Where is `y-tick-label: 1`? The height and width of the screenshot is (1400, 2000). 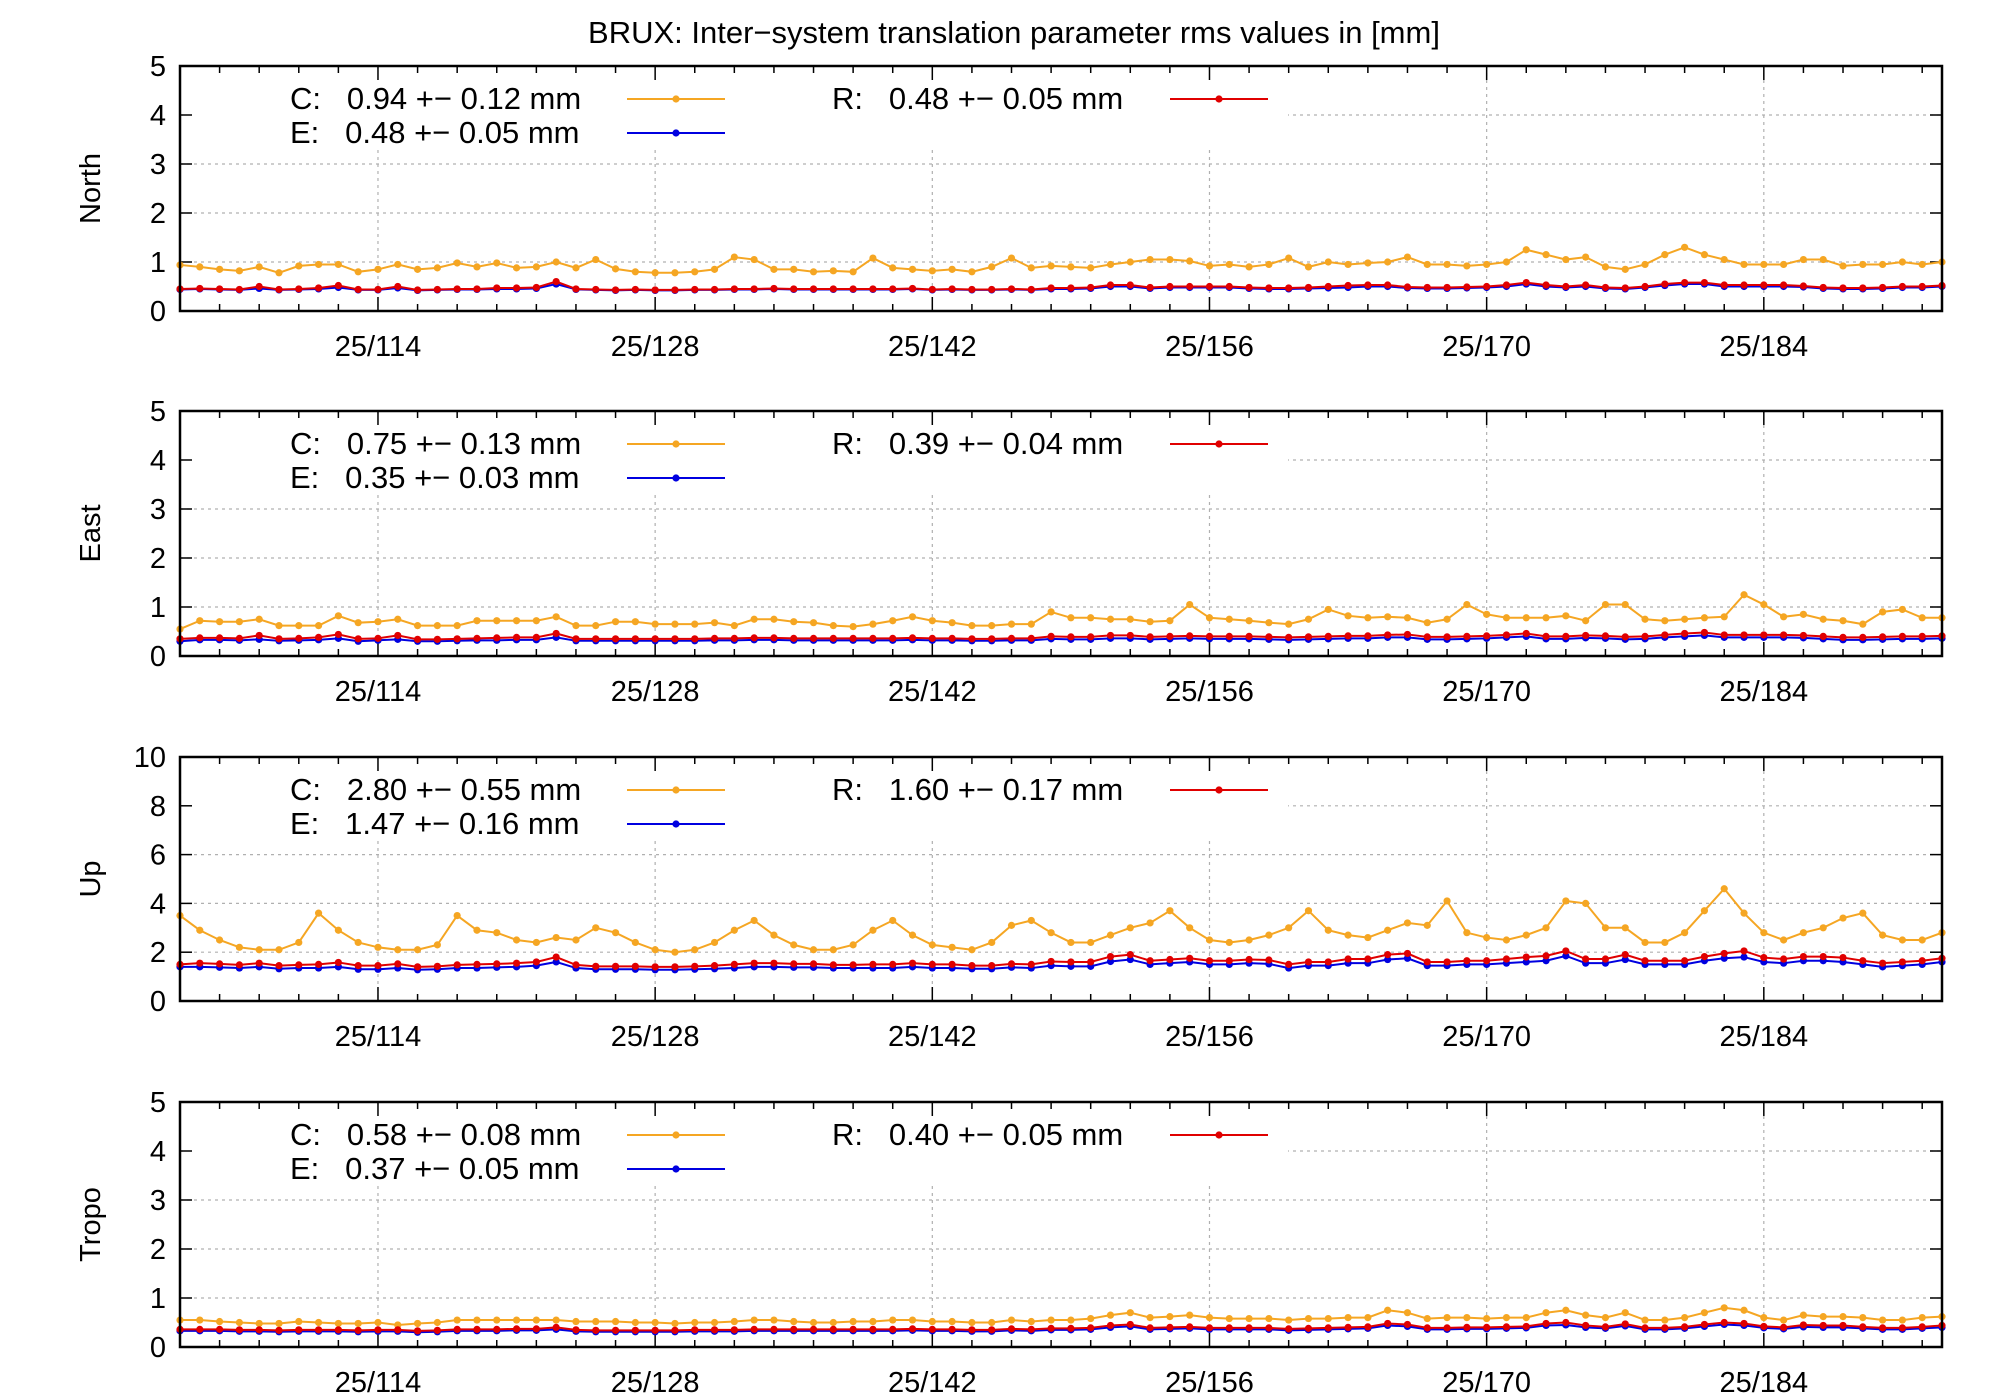
y-tick-label: 1 is located at coordinates (158, 263).